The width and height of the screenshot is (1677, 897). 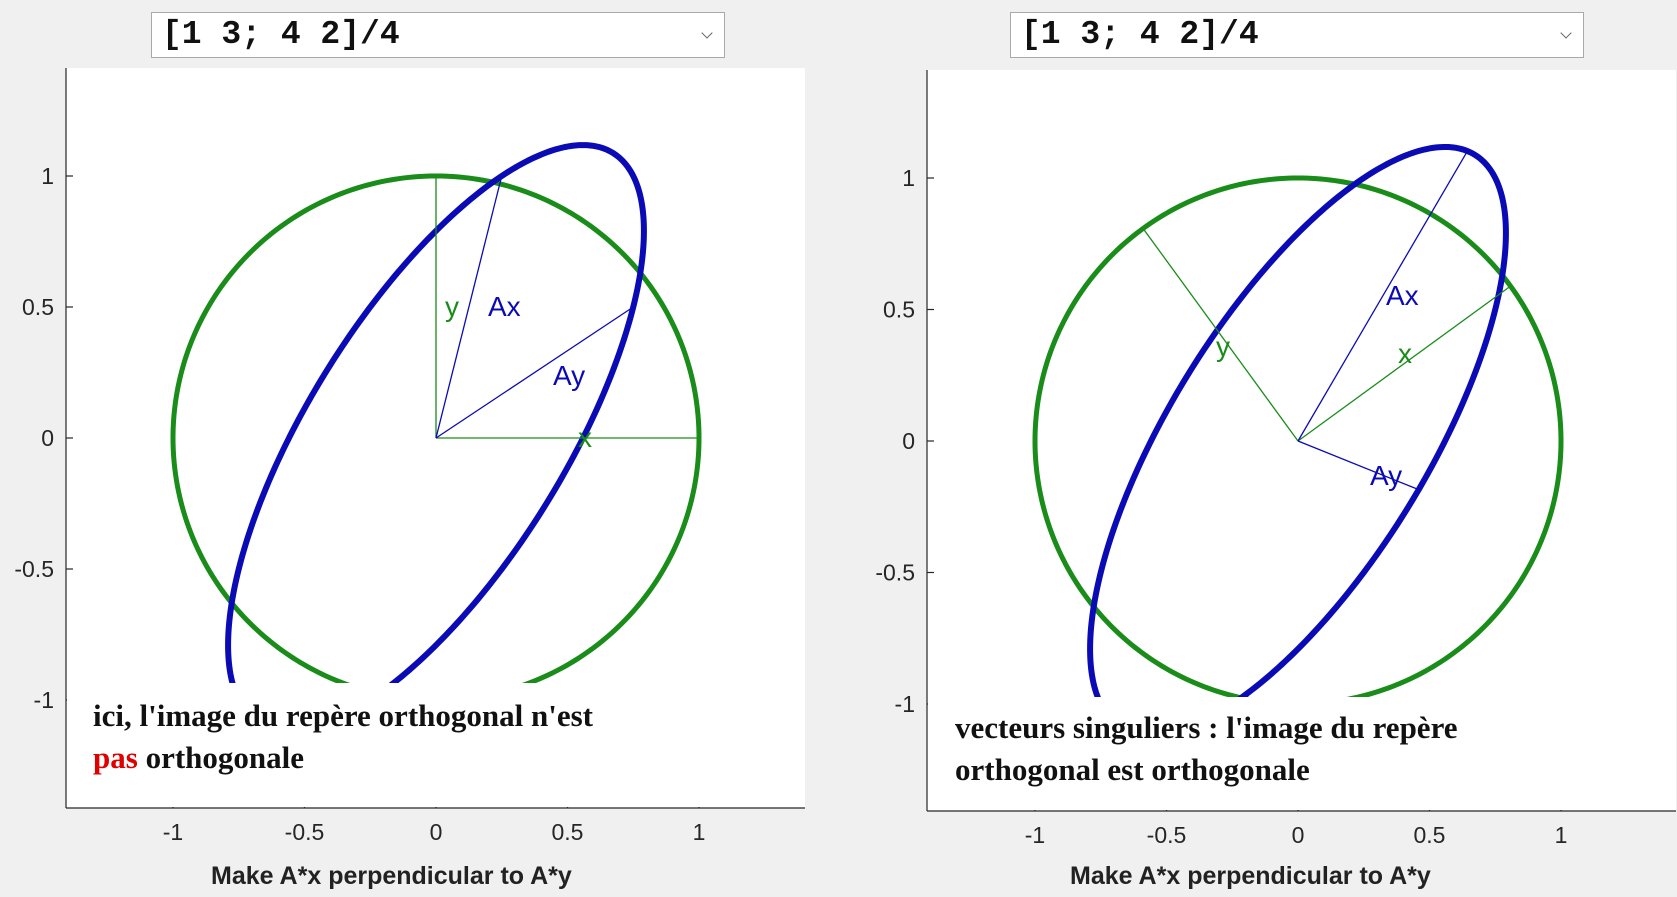 I want to click on annotation-line-1: ici, l'image du repère orthogonal n'est, so click(x=343, y=715).